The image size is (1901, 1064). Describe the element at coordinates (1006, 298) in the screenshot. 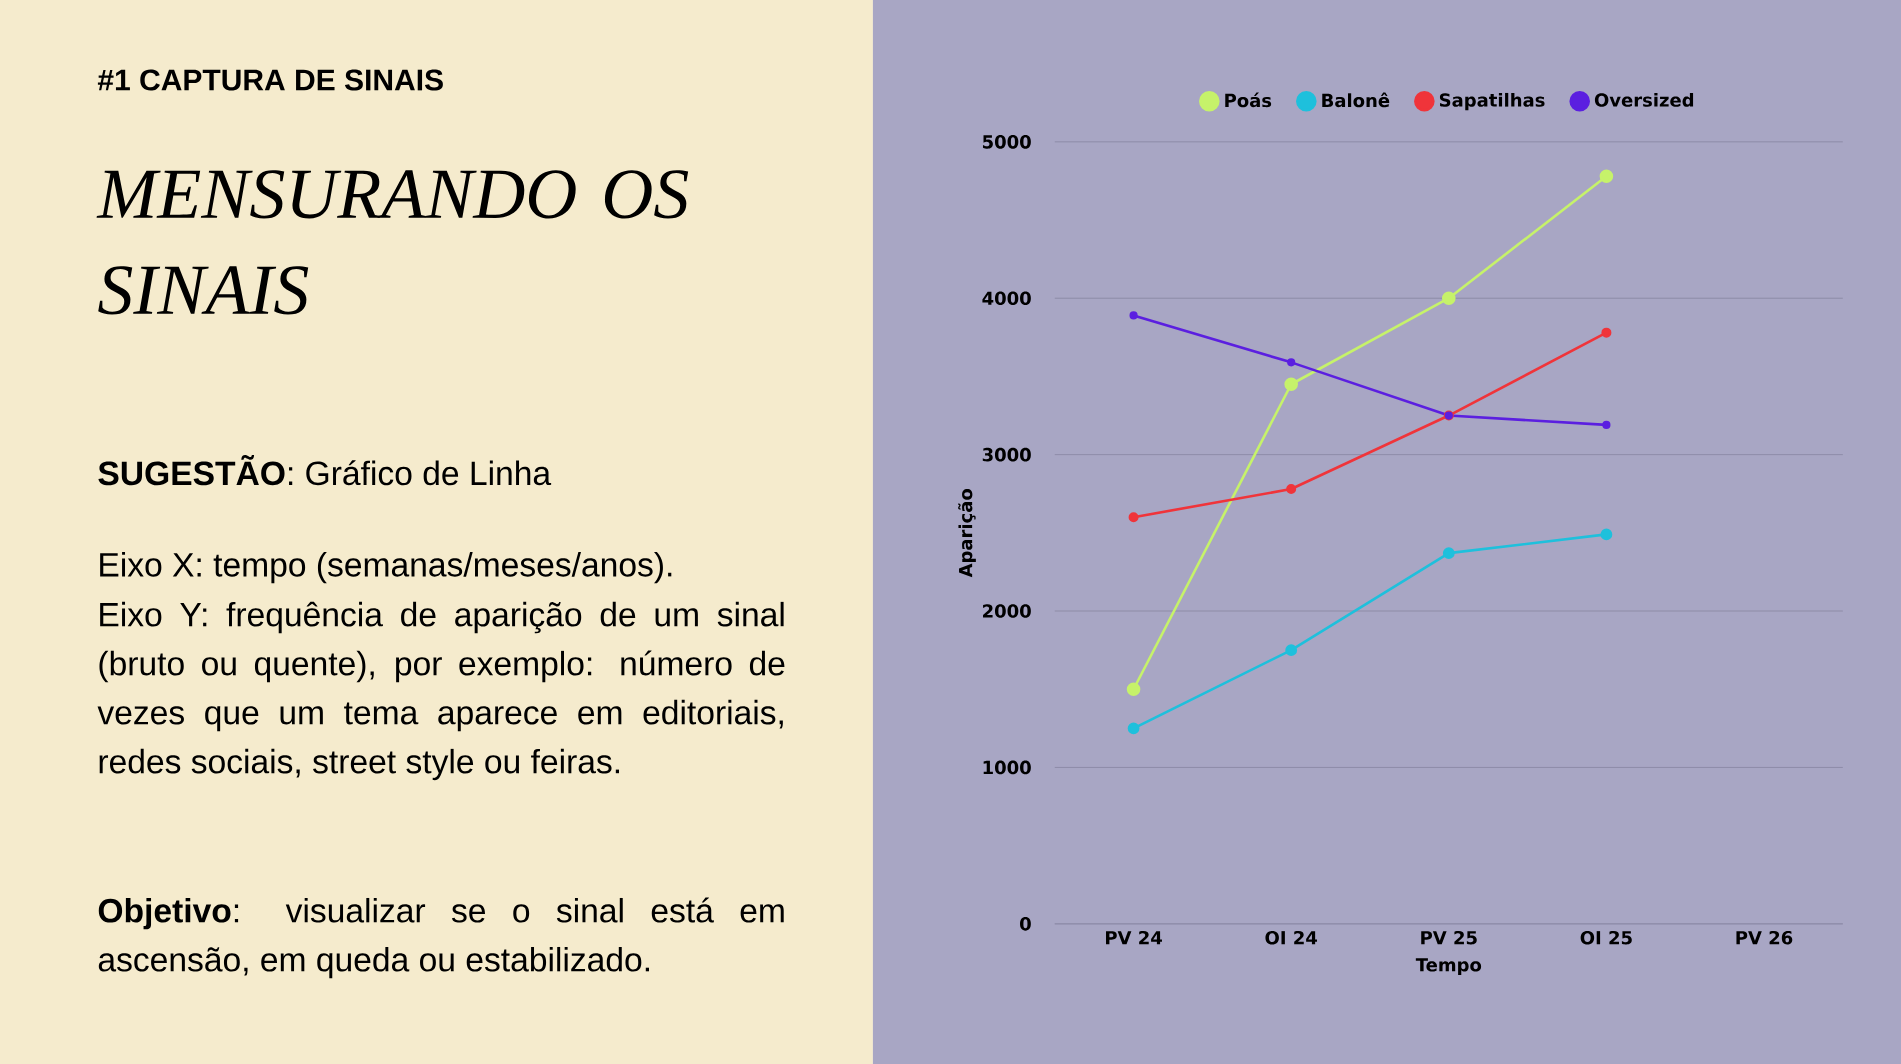

I see `y-tick-label: 4000` at that location.